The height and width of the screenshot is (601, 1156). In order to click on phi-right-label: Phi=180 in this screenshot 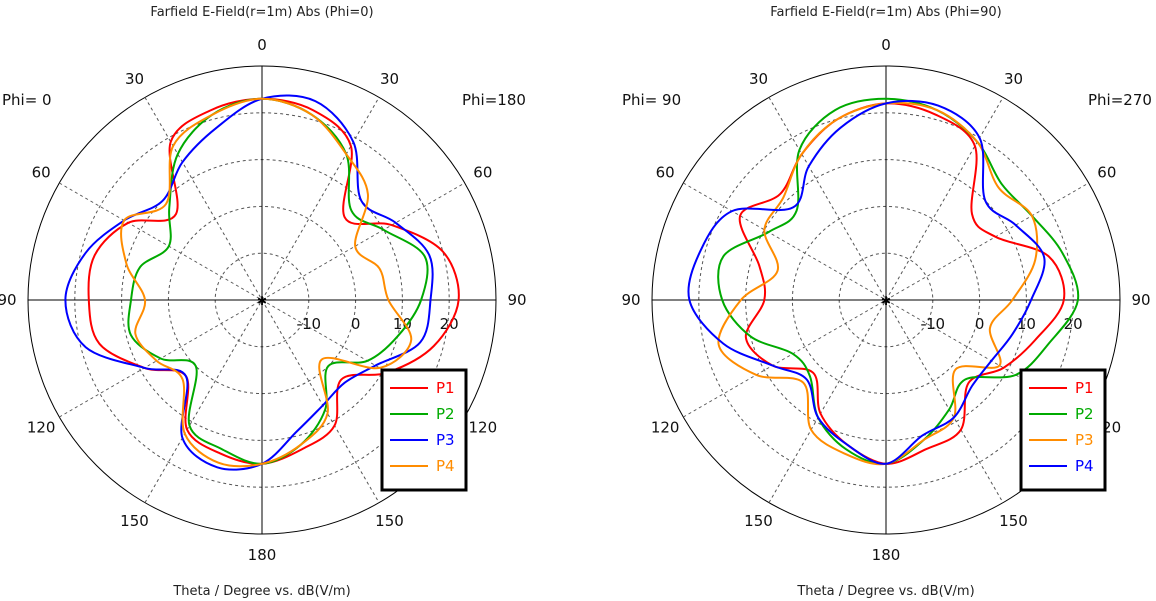, I will do `click(494, 100)`.